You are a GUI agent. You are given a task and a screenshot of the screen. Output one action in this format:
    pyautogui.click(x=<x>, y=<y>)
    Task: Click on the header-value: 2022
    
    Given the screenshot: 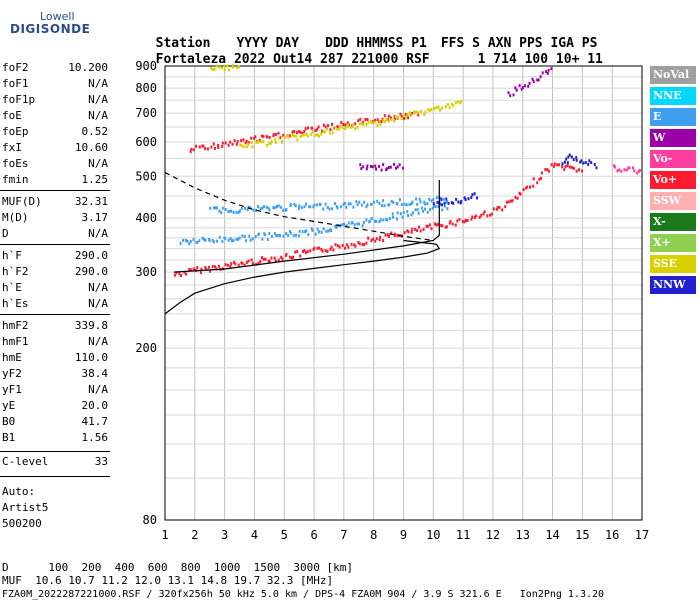 What is the action you would take?
    pyautogui.click(x=249, y=59)
    